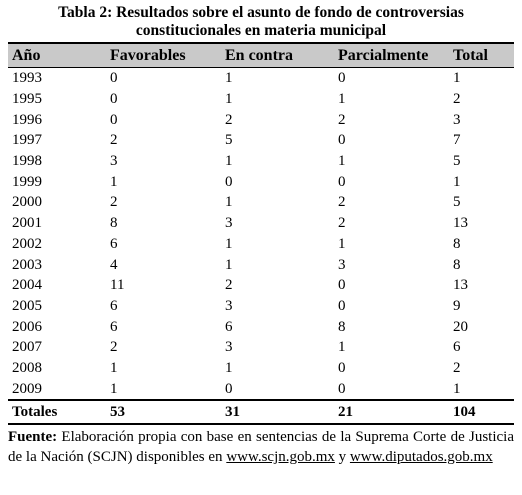 Image resolution: width=522 pixels, height=495 pixels. What do you see at coordinates (27, 243) in the screenshot?
I see `table-cell: 2002` at bounding box center [27, 243].